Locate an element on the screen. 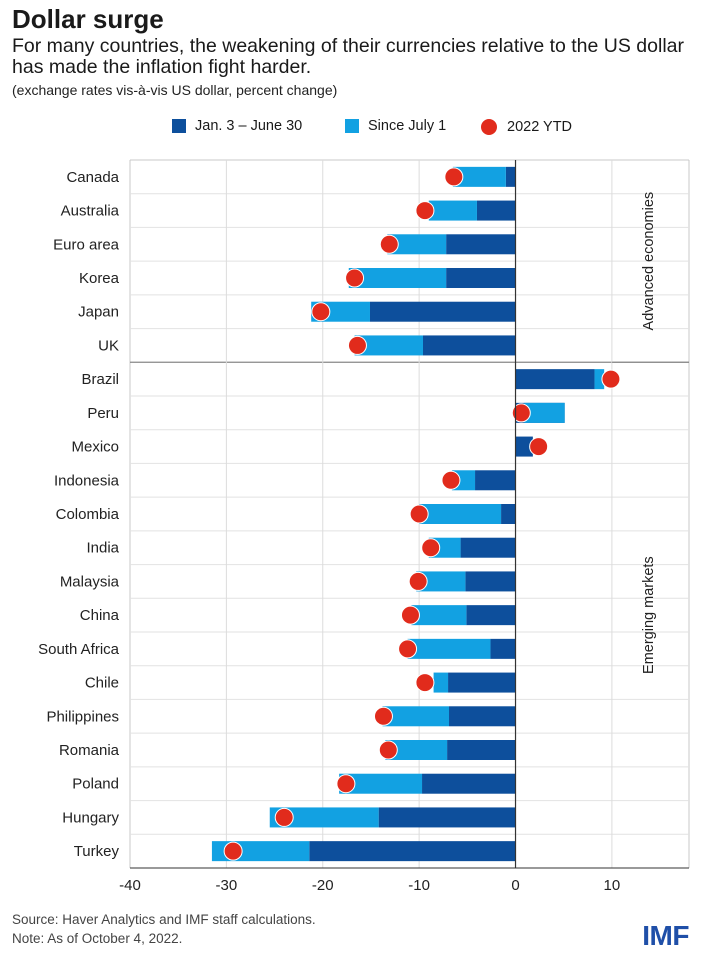 This screenshot has height=960, width=701. category-label: Colombia is located at coordinates (88, 514).